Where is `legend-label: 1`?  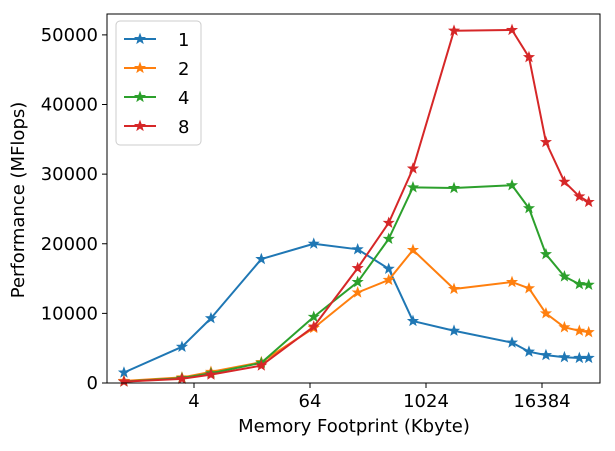
legend-label: 1 is located at coordinates (183, 40).